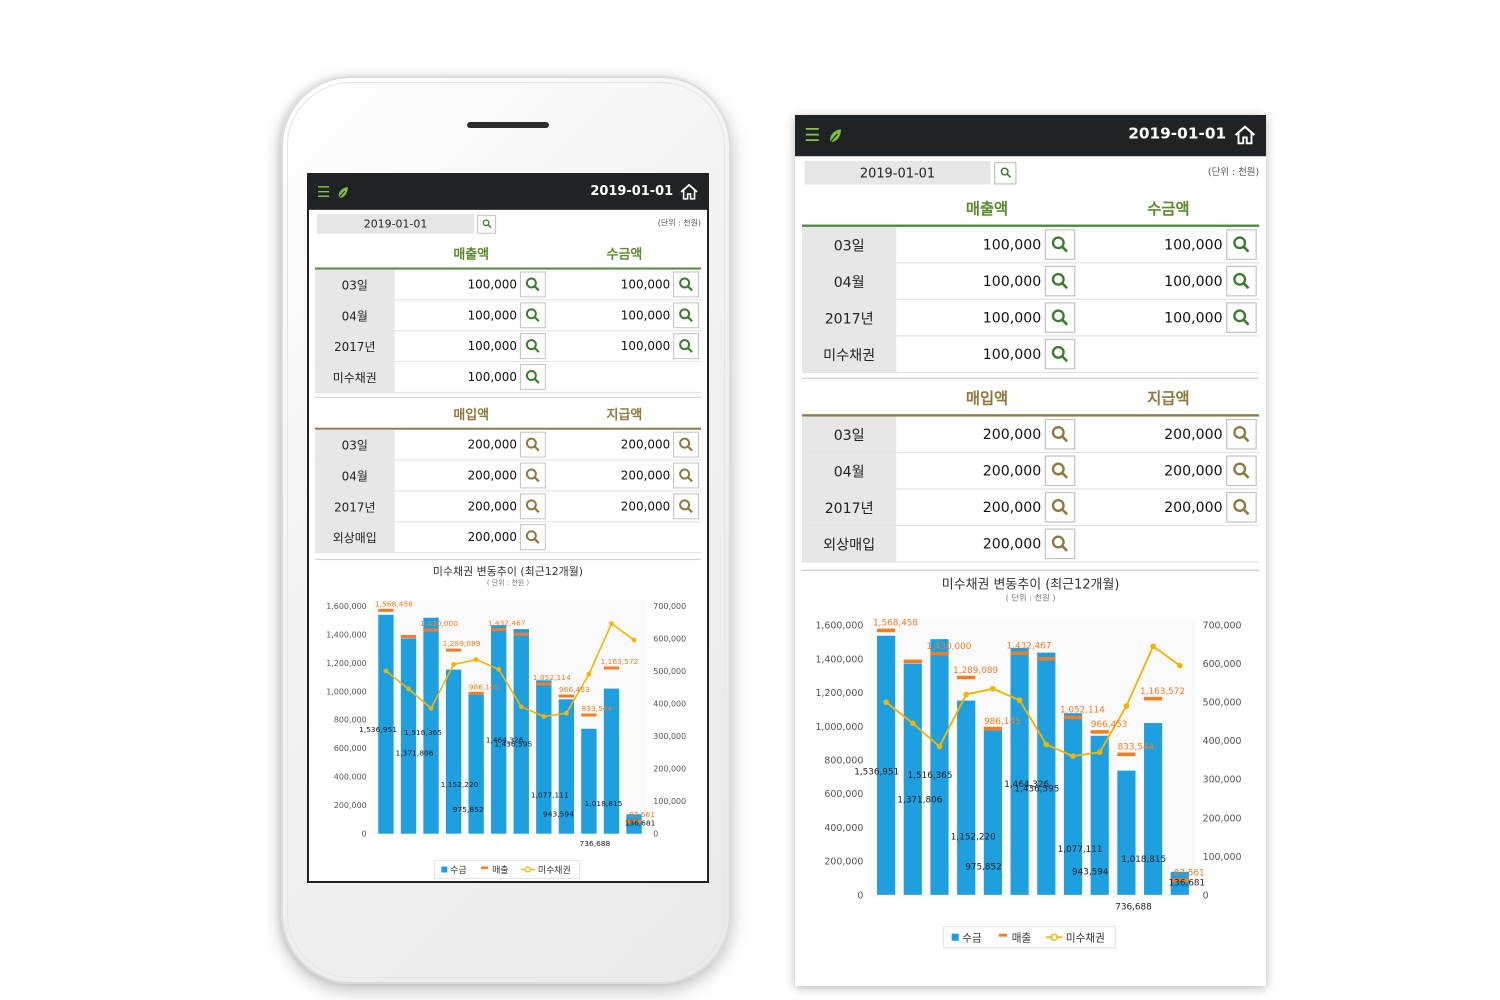 This screenshot has height=1000, width=1500. Describe the element at coordinates (987, 399) in the screenshot. I see `purchase-header-col1: 매입액` at that location.